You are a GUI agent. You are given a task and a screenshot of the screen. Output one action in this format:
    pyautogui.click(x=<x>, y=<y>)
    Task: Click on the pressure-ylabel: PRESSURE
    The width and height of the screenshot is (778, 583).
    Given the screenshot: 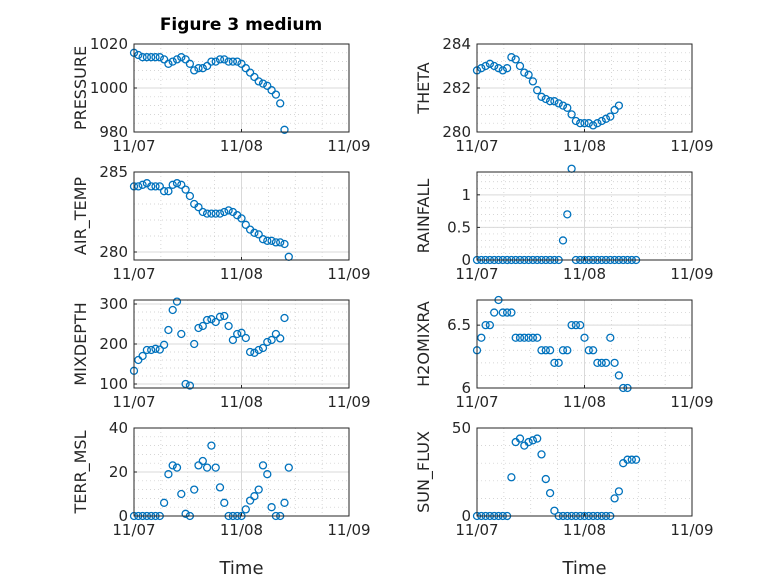 What is the action you would take?
    pyautogui.click(x=80, y=88)
    